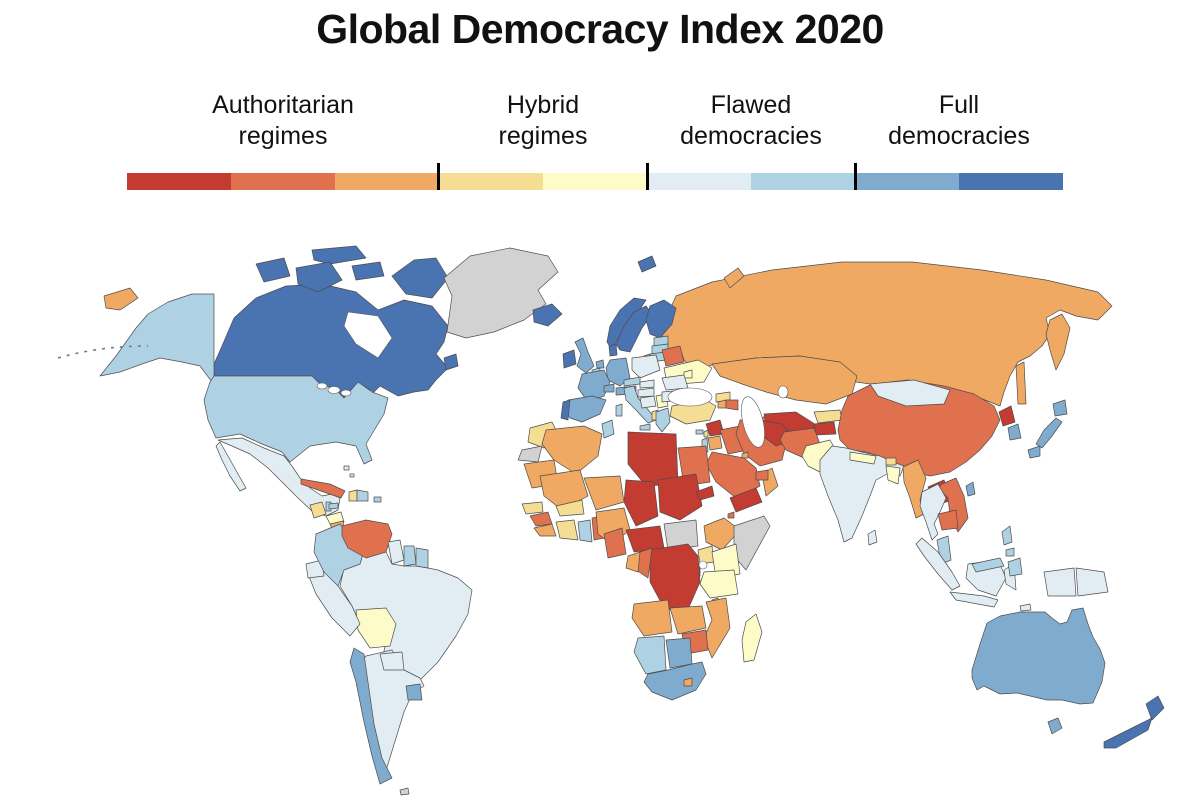 The width and height of the screenshot is (1200, 804). What do you see at coordinates (644, 560) in the screenshot?
I see `region-africa` at bounding box center [644, 560].